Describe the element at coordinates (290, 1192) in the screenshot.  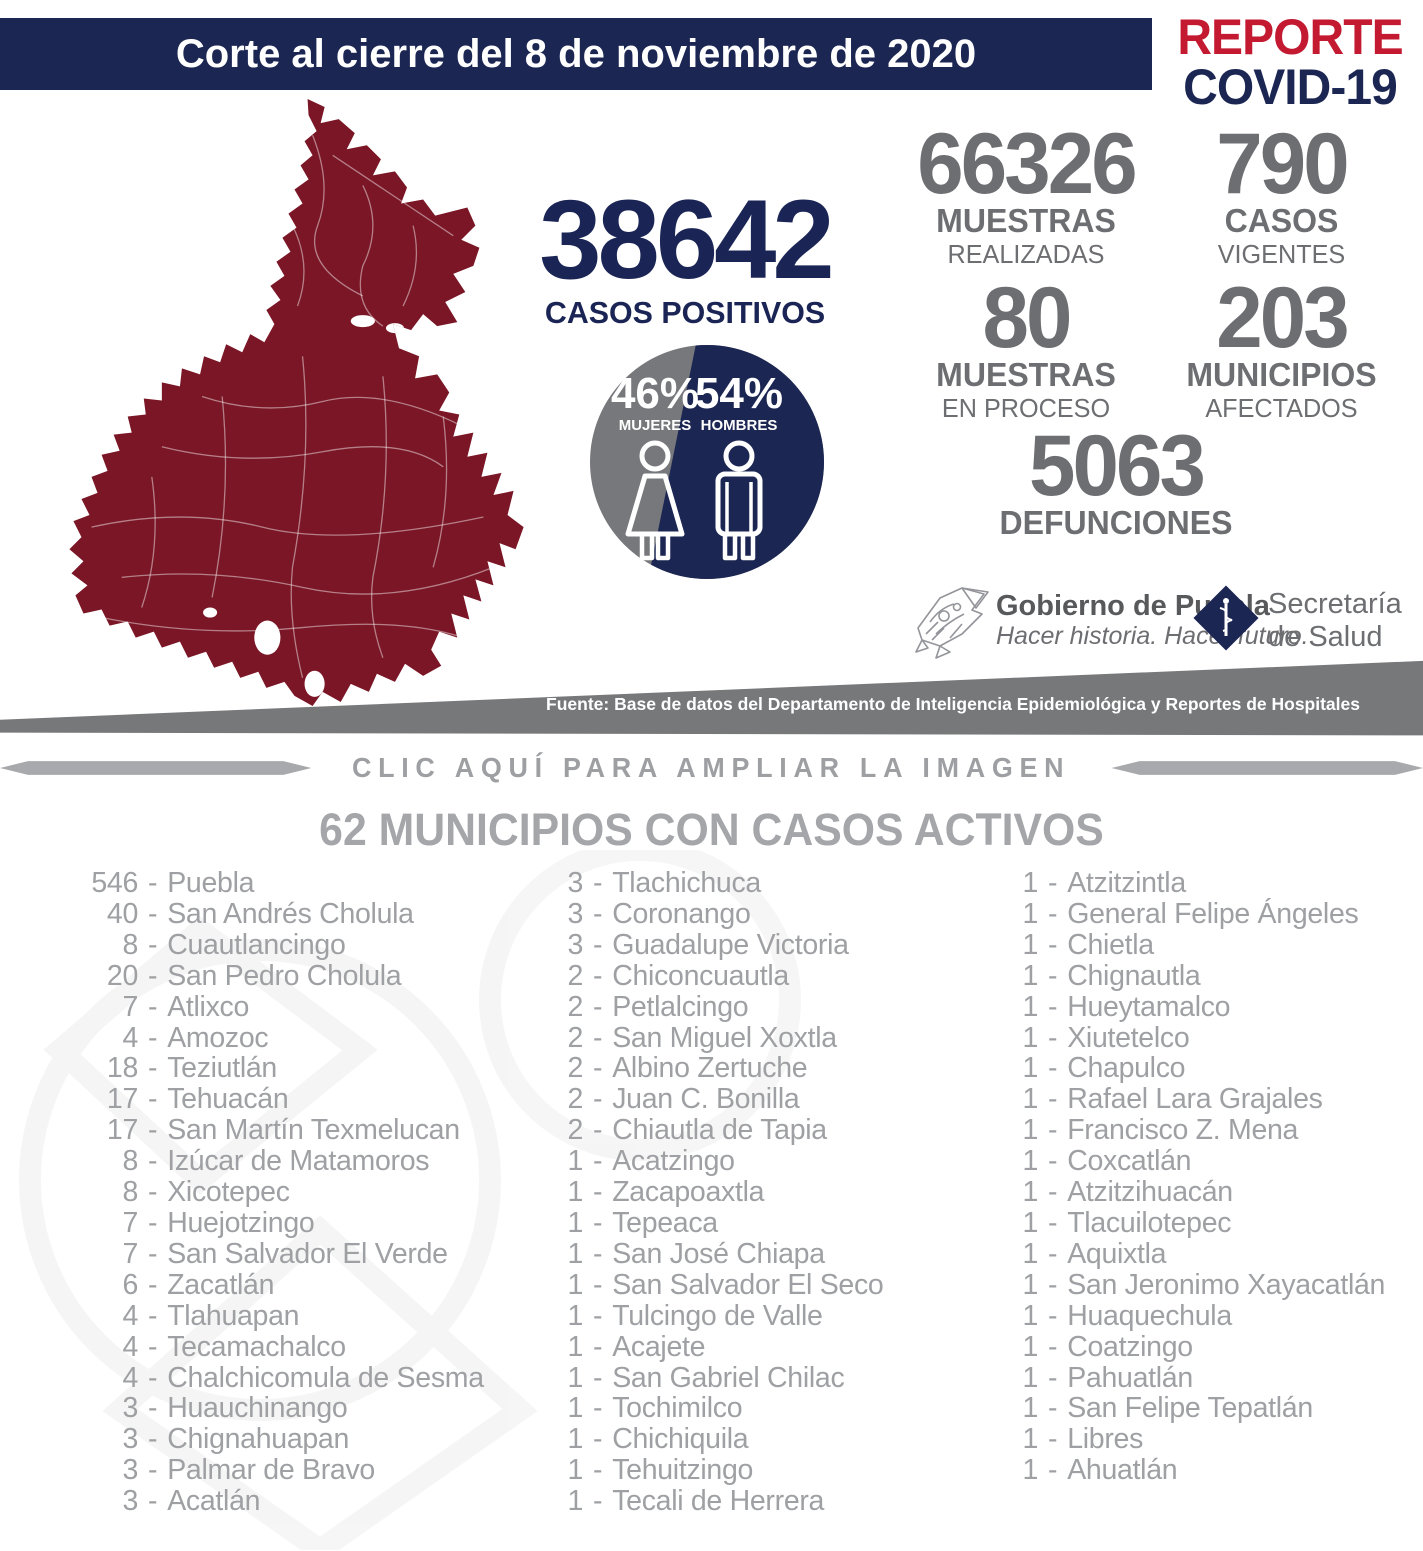
I see `list-item: 8- Xicotepec` at that location.